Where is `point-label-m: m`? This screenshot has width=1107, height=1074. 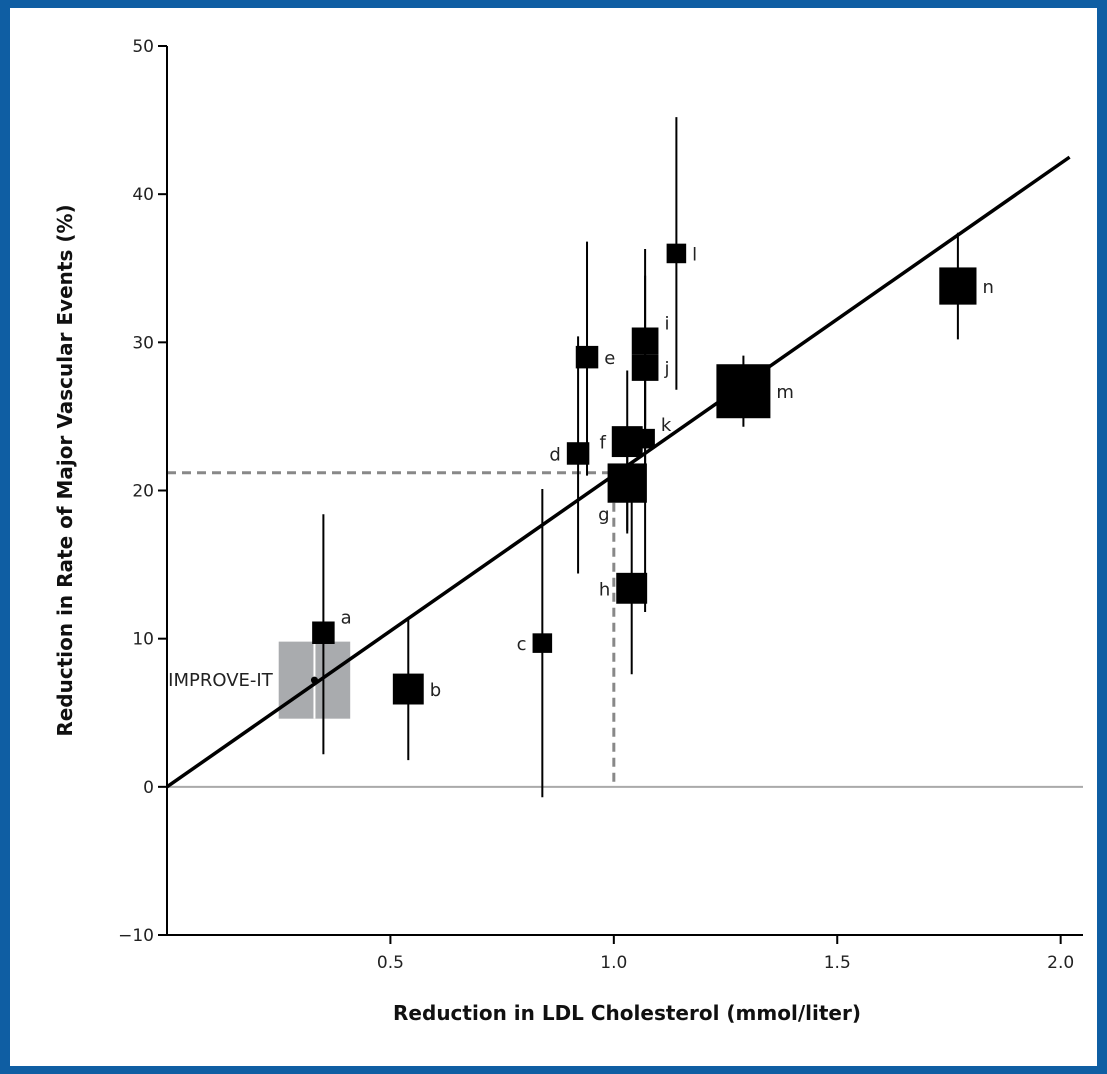 point-label-m: m is located at coordinates (785, 392).